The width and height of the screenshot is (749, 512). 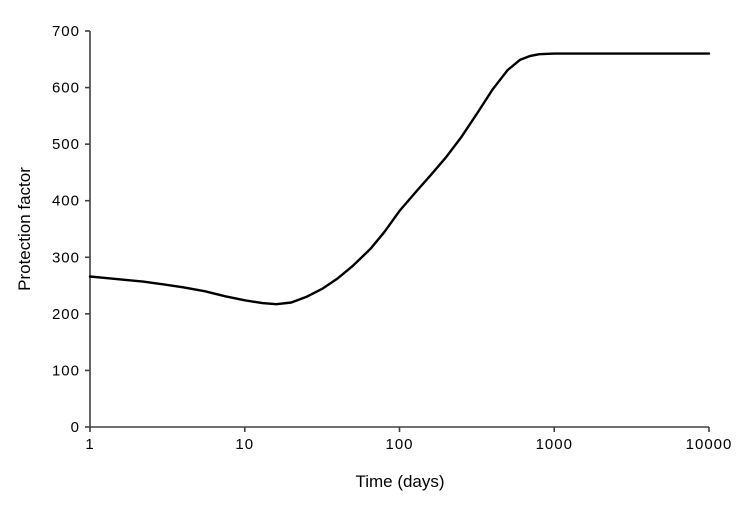 I want to click on y-tick-label: 700, so click(x=66, y=31).